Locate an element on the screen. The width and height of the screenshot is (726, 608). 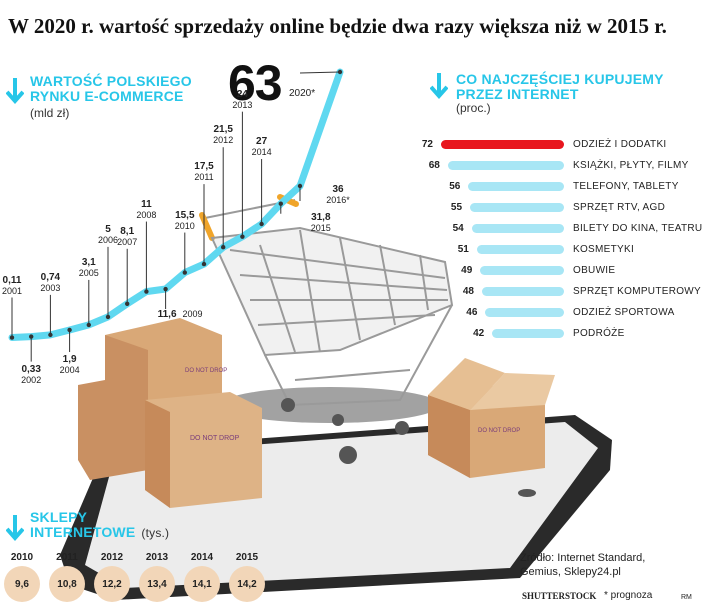
purchases-title-line1: CO NAJCZĘŚCIEJ KUPUJEMY is located at coordinates (560, 79).